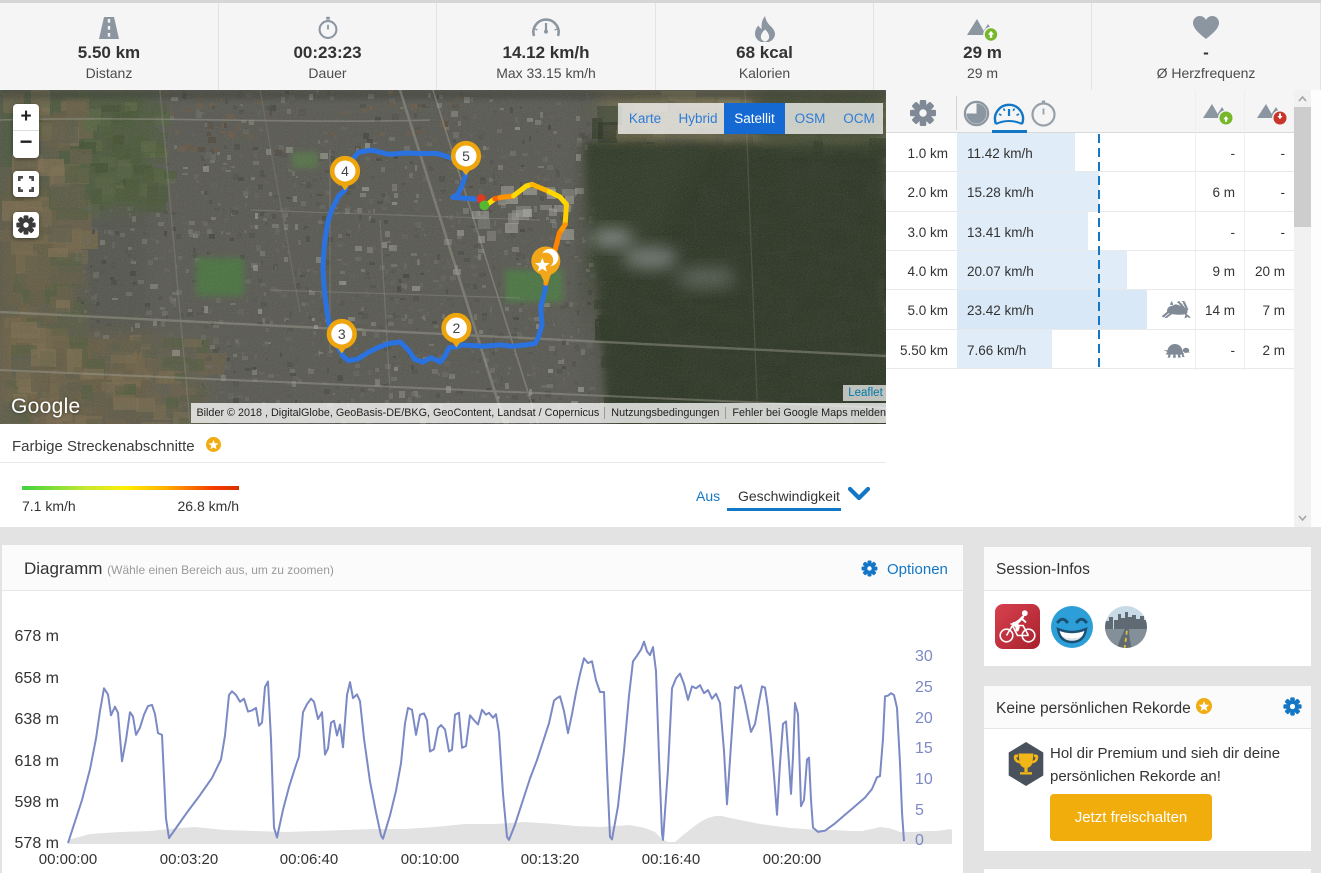  I want to click on svg-text: 3, so click(342, 334).